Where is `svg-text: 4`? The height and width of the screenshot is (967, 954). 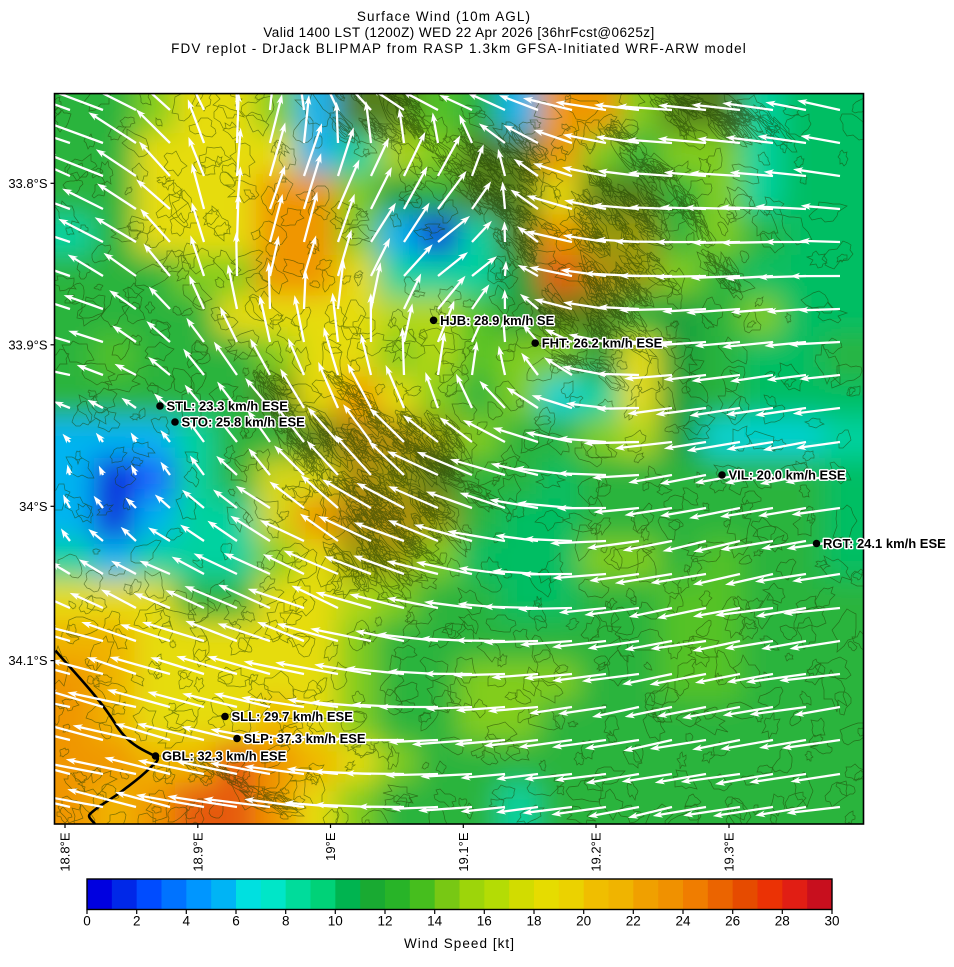 svg-text: 4 is located at coordinates (187, 921).